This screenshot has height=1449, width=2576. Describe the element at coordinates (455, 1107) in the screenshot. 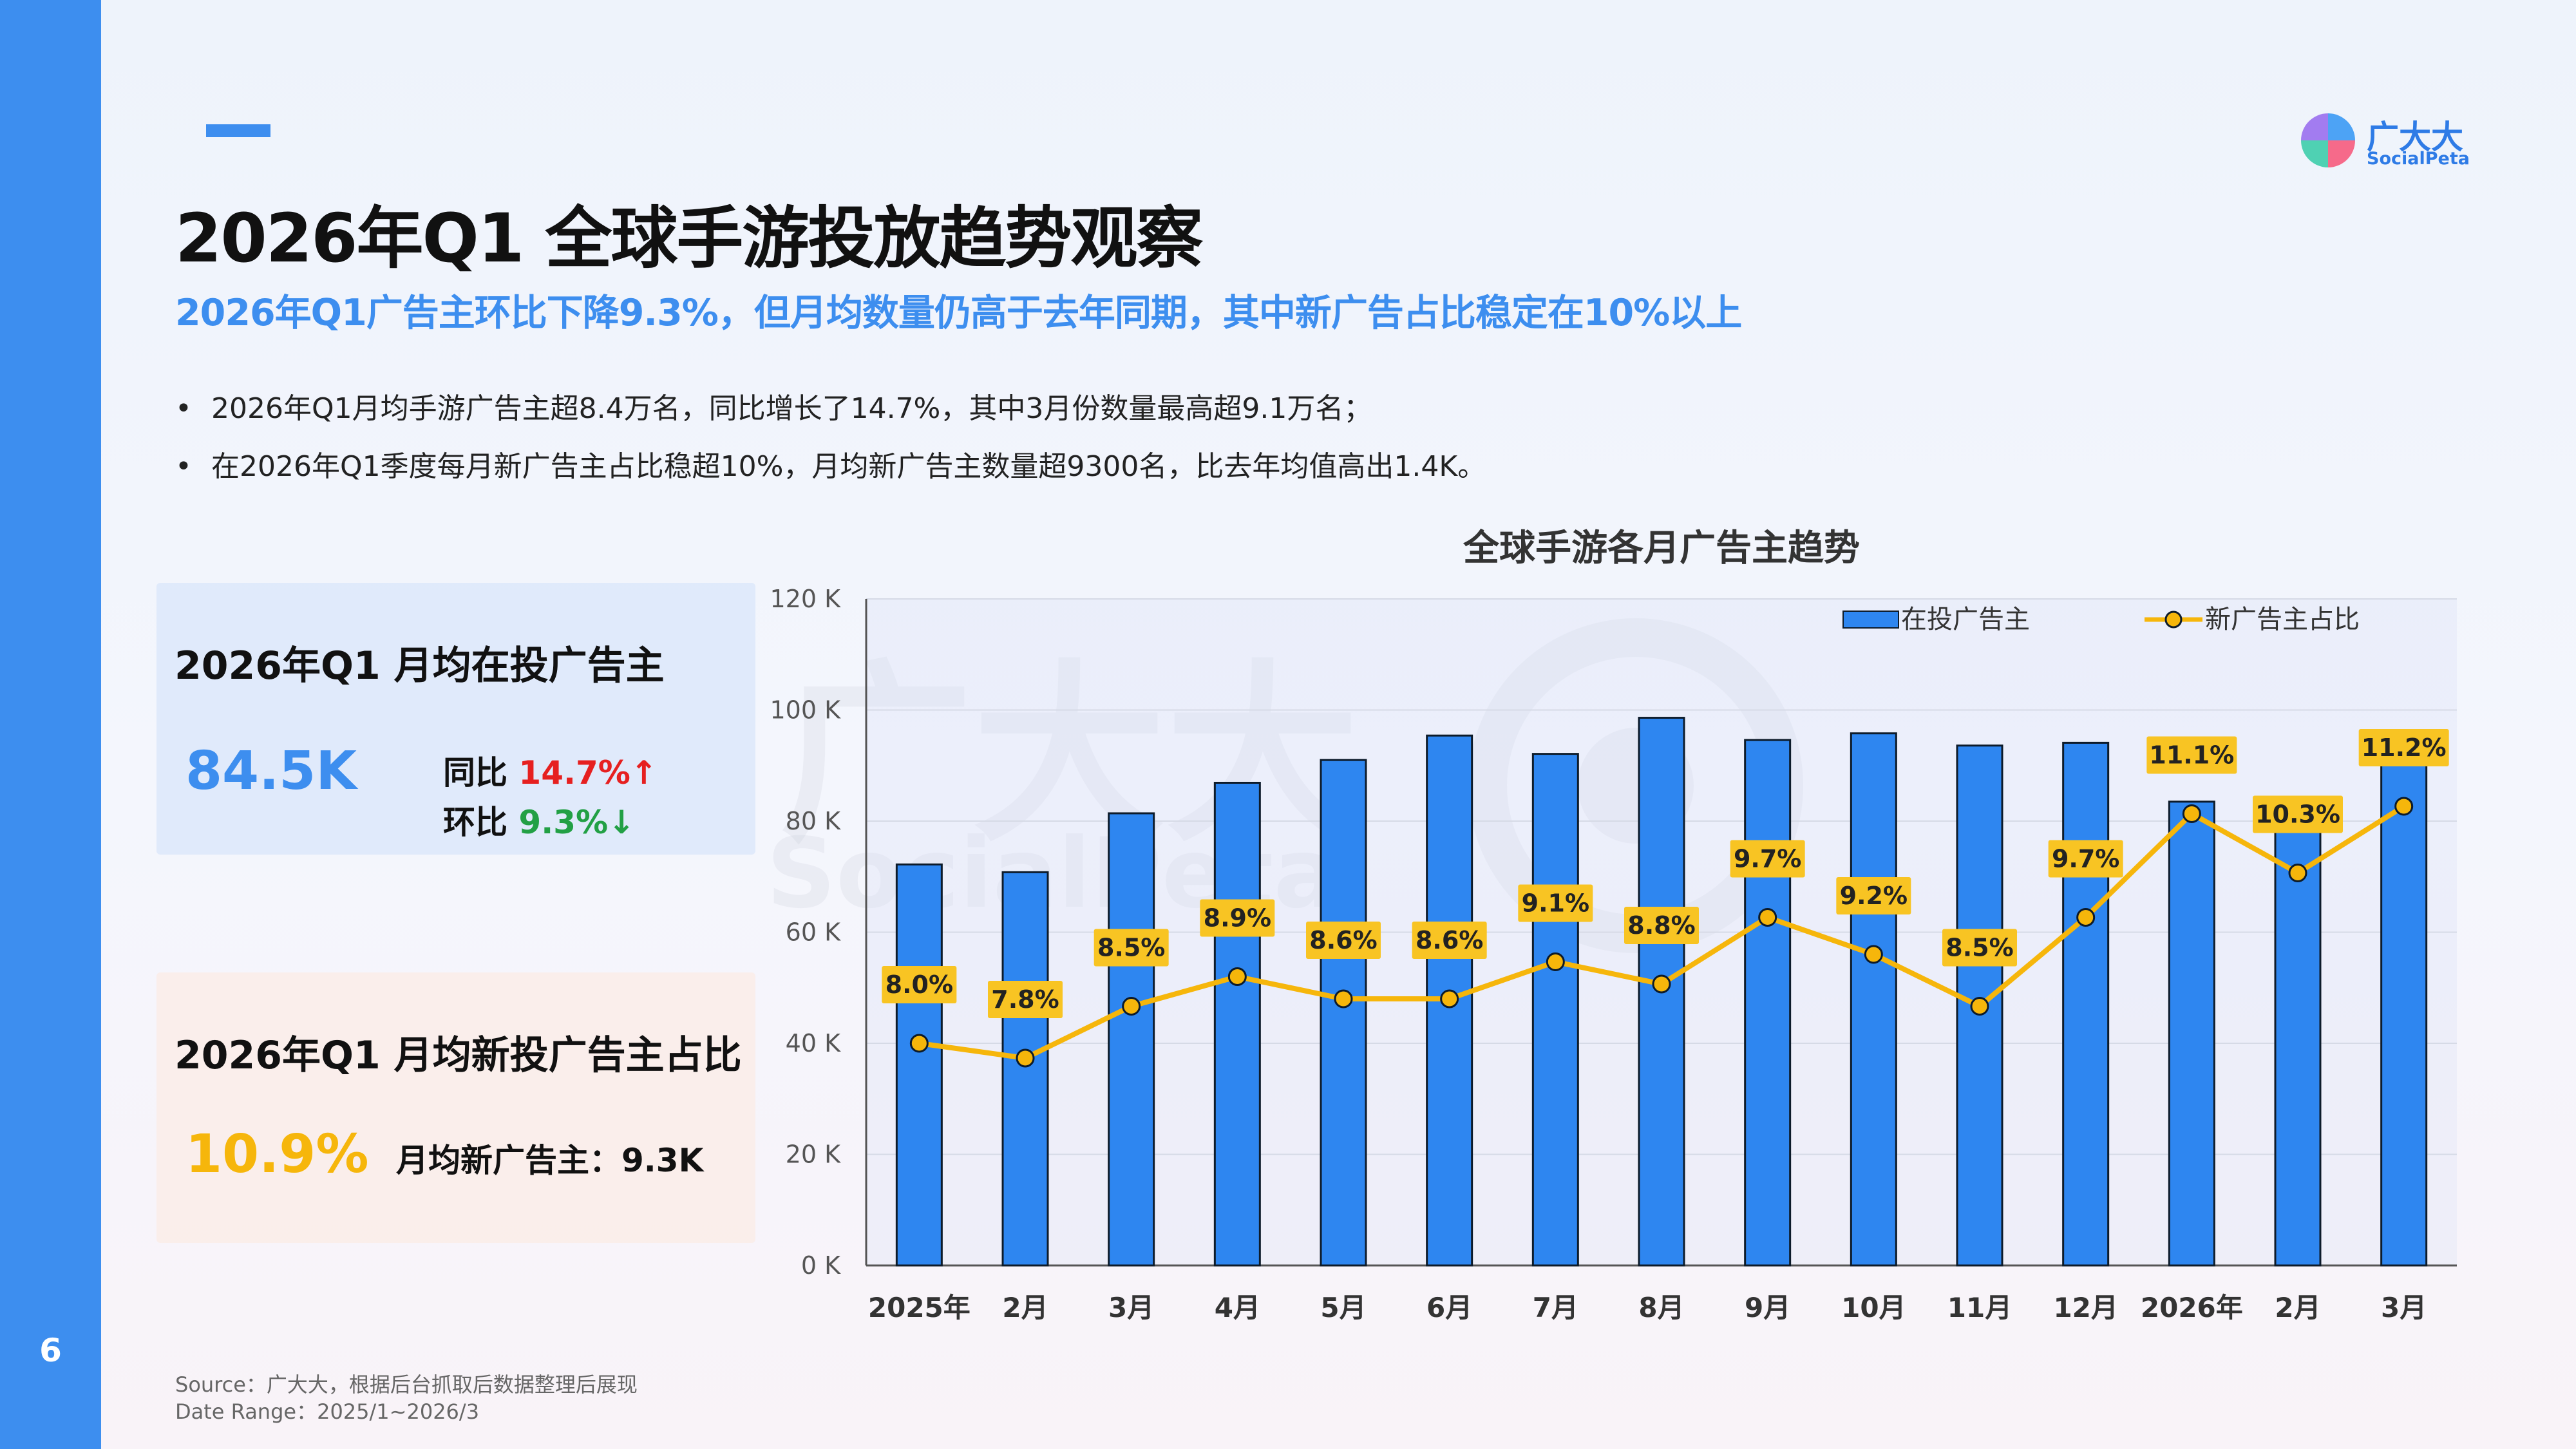

I see `kpi-card-new-advertiser-share: 2026年Q1 月均新投广告主占比 10.9% 月均新广告主：9.3K` at that location.